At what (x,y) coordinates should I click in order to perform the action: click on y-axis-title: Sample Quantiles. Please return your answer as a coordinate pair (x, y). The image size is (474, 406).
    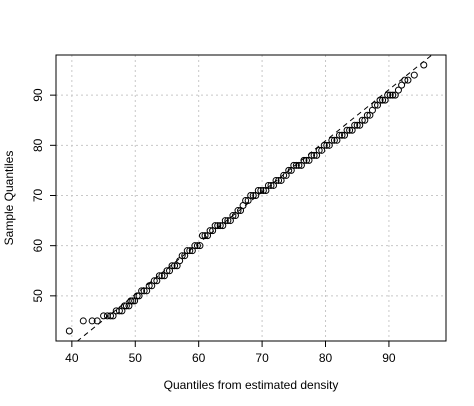
    Looking at the image, I should click on (9, 198).